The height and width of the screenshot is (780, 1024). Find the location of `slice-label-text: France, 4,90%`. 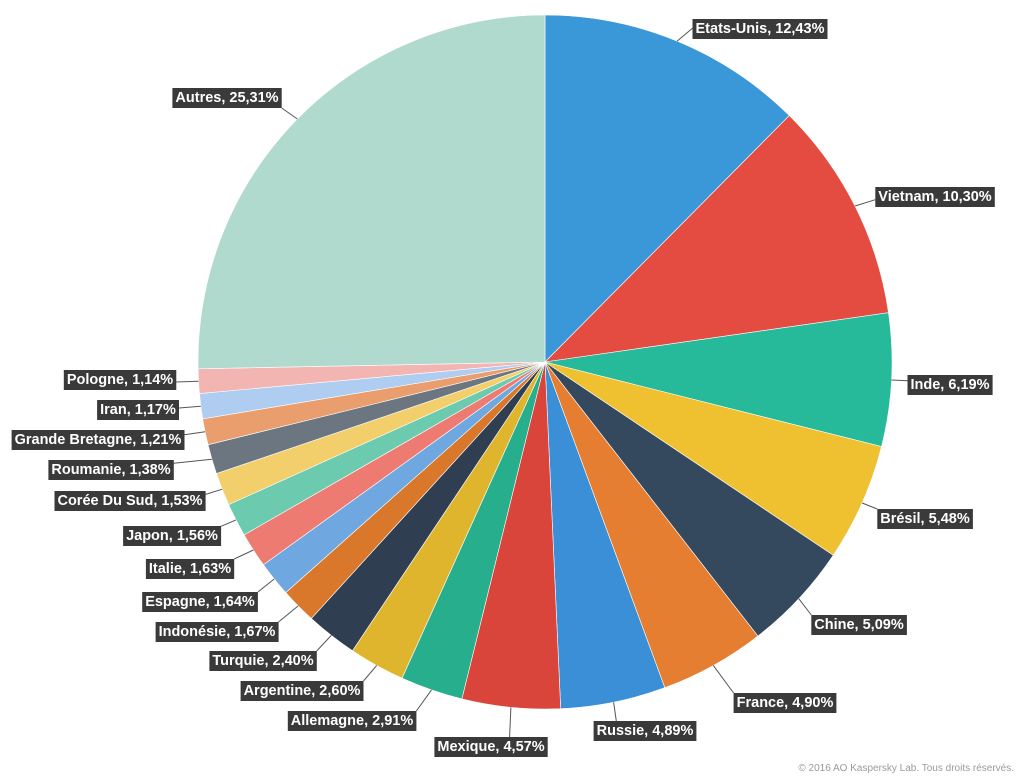

slice-label-text: France, 4,90% is located at coordinates (785, 703).